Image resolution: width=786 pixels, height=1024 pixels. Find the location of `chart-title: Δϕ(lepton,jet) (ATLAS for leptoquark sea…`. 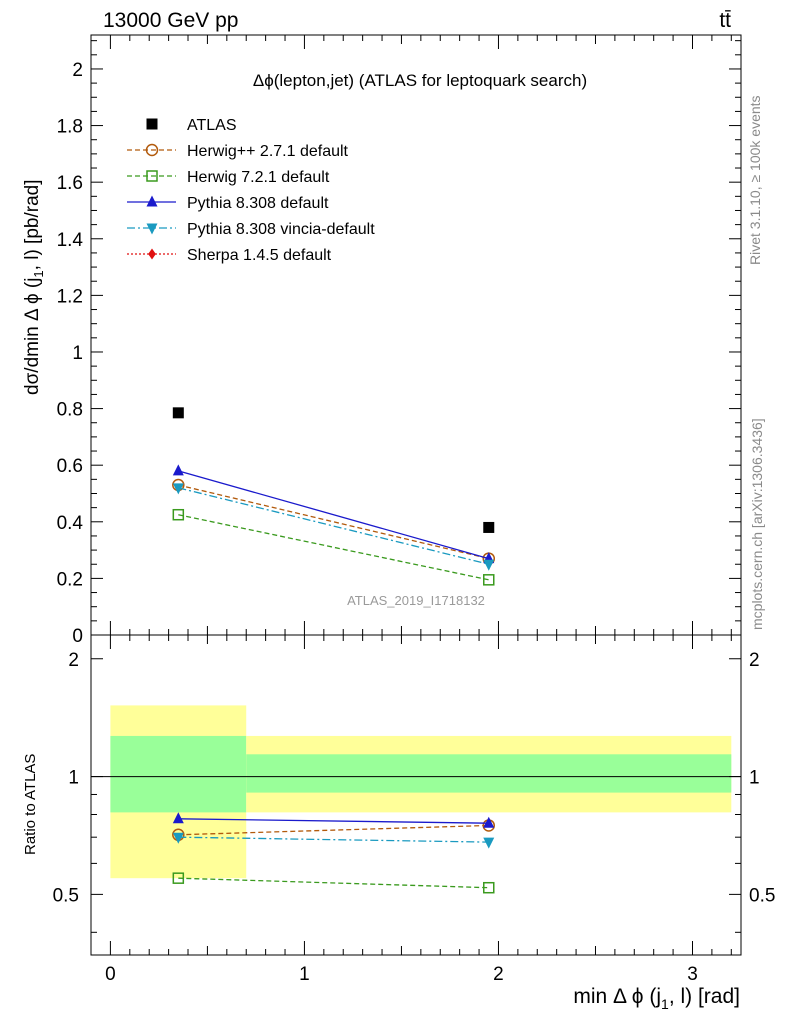

chart-title: Δϕ(lepton,jet) (ATLAS for leptoquark sea… is located at coordinates (420, 80).